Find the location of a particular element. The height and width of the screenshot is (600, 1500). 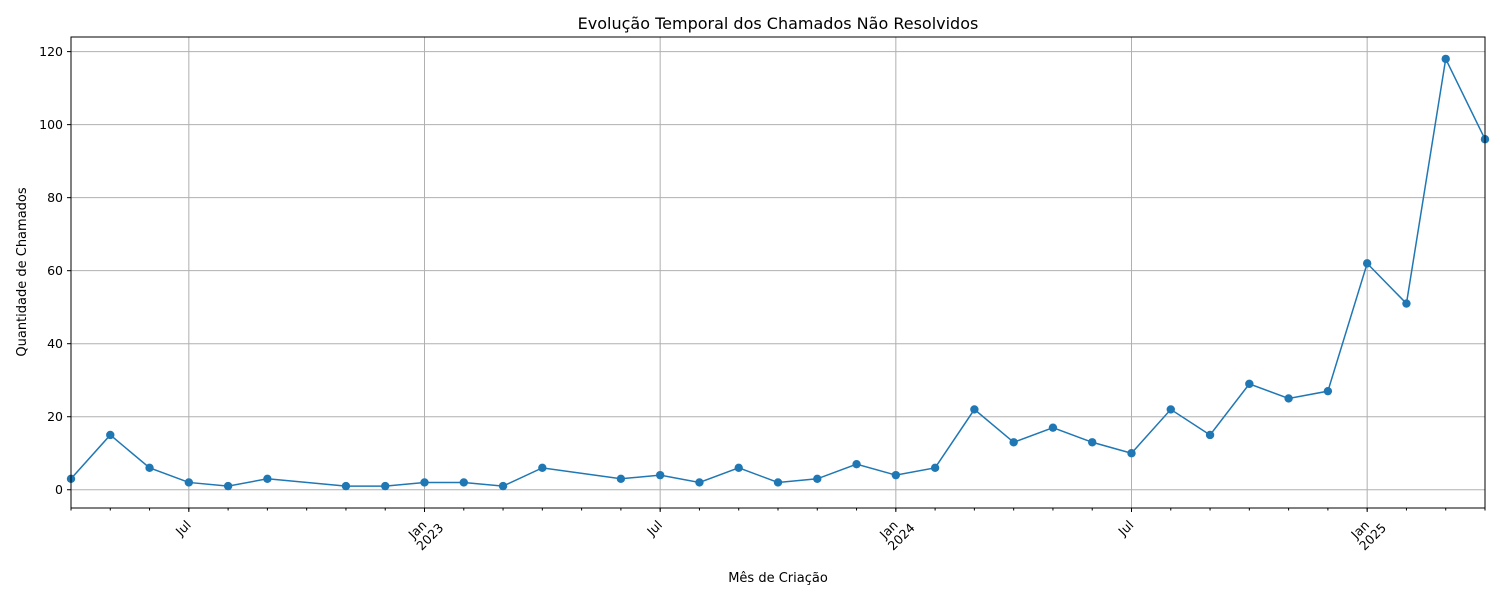

y-tick-label: 60 is located at coordinates (55, 270).